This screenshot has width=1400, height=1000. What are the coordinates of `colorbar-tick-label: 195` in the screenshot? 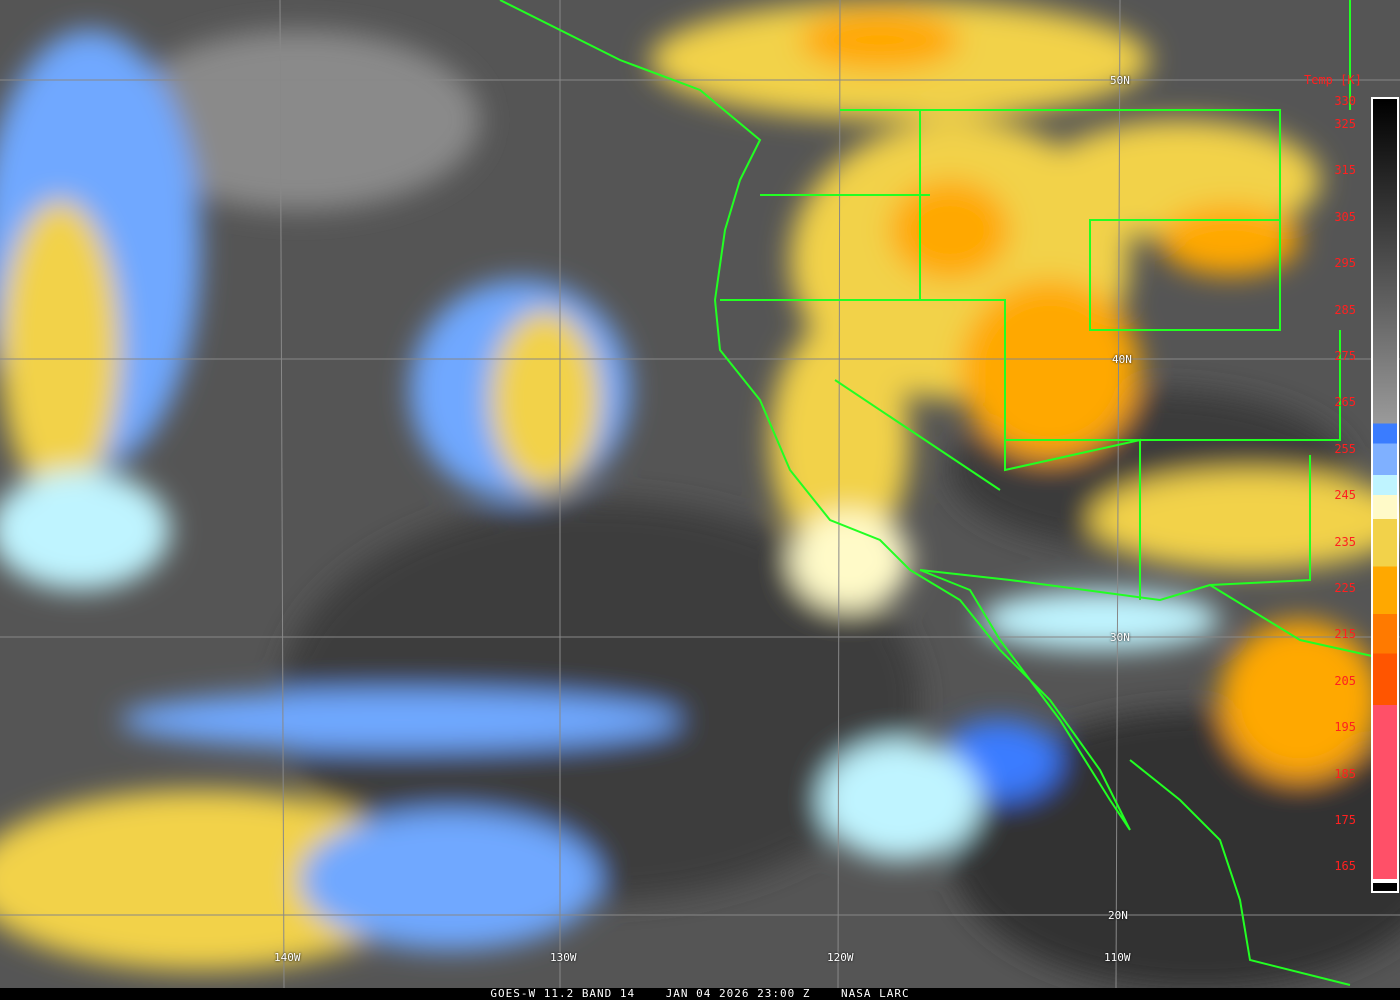 It's located at (1345, 727).